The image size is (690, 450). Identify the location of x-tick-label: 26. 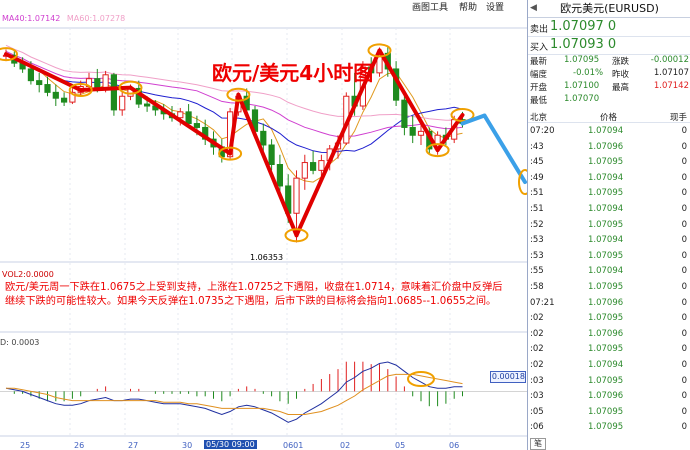
(79, 445).